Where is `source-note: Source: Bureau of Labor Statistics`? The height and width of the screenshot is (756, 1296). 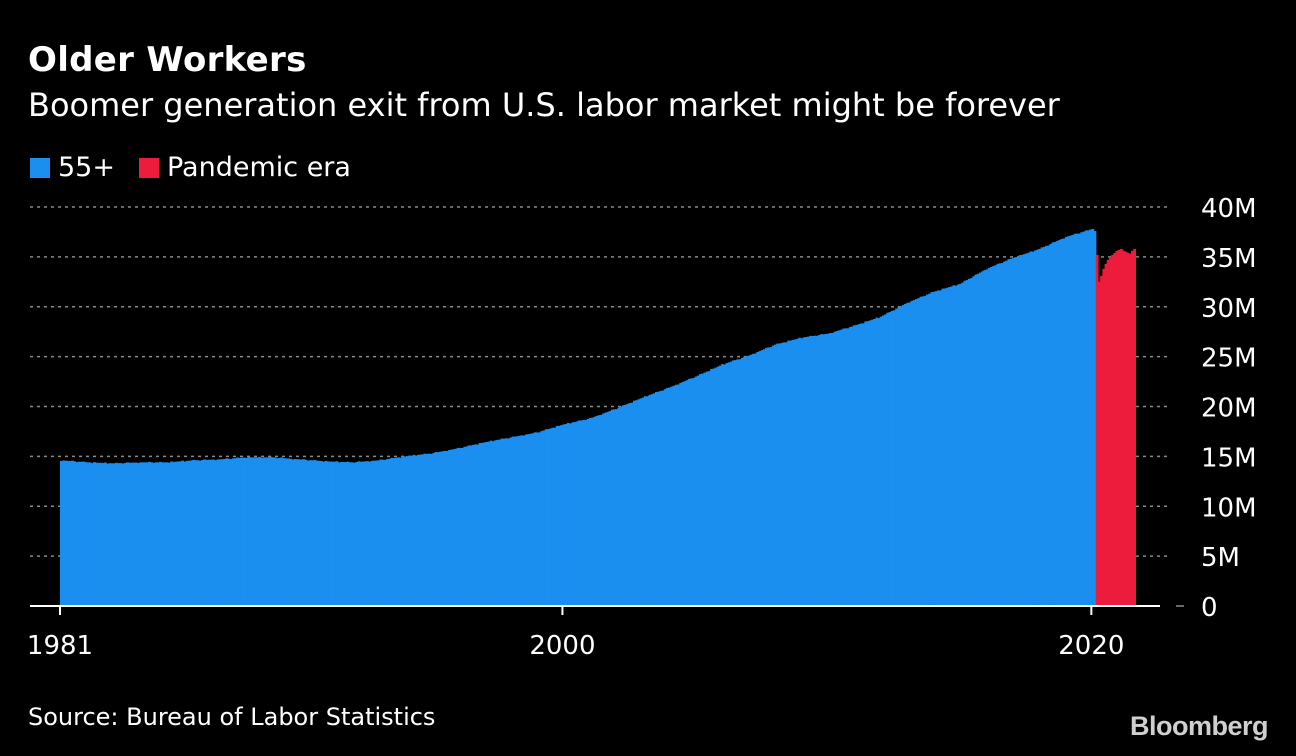 source-note: Source: Bureau of Labor Statistics is located at coordinates (232, 717).